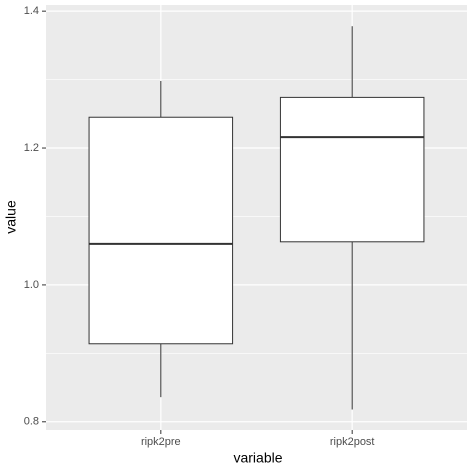  What do you see at coordinates (11, 217) in the screenshot?
I see `y-axis-title: value` at bounding box center [11, 217].